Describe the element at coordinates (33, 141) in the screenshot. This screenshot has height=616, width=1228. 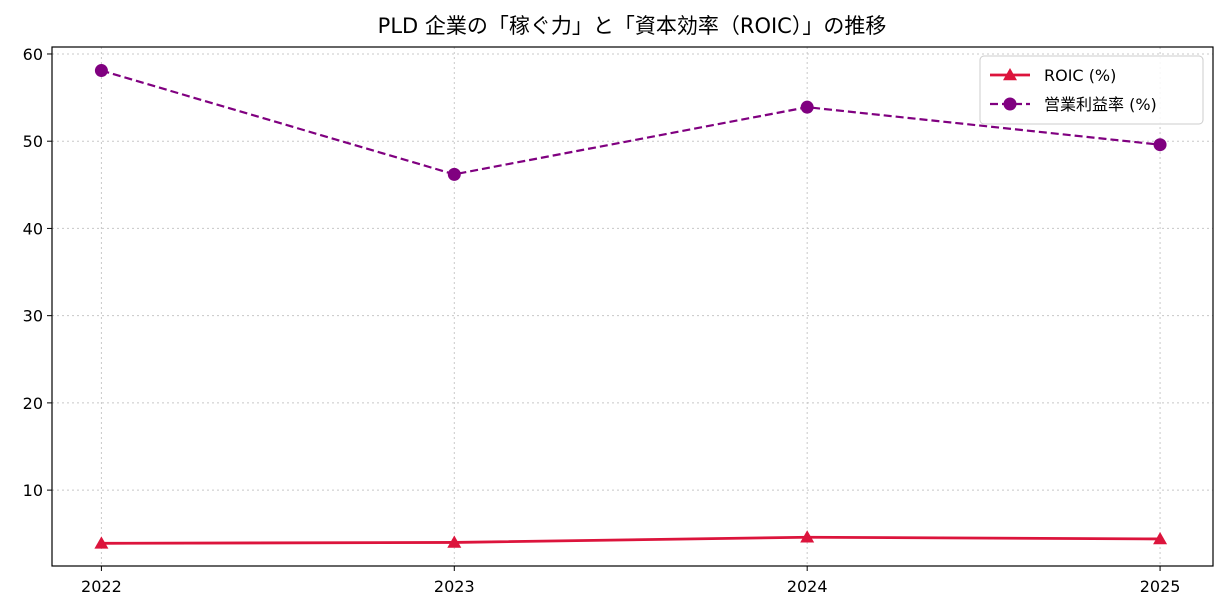
I see `y-tick-label: 50` at that location.